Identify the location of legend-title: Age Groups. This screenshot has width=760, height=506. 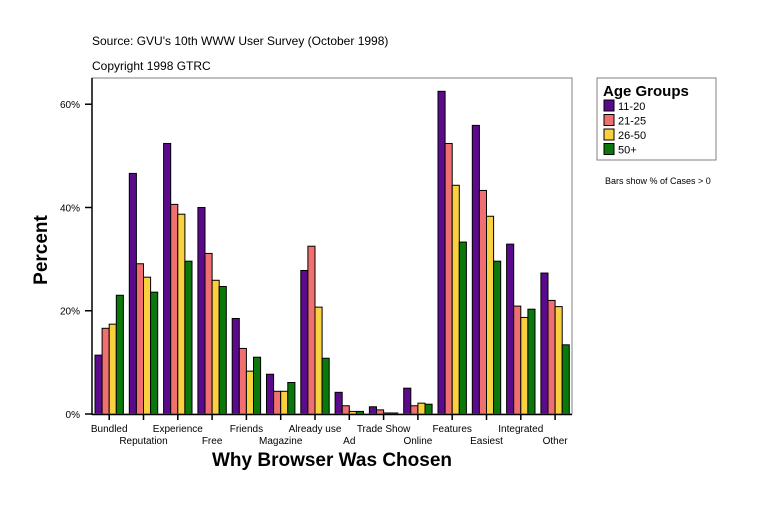
(646, 91).